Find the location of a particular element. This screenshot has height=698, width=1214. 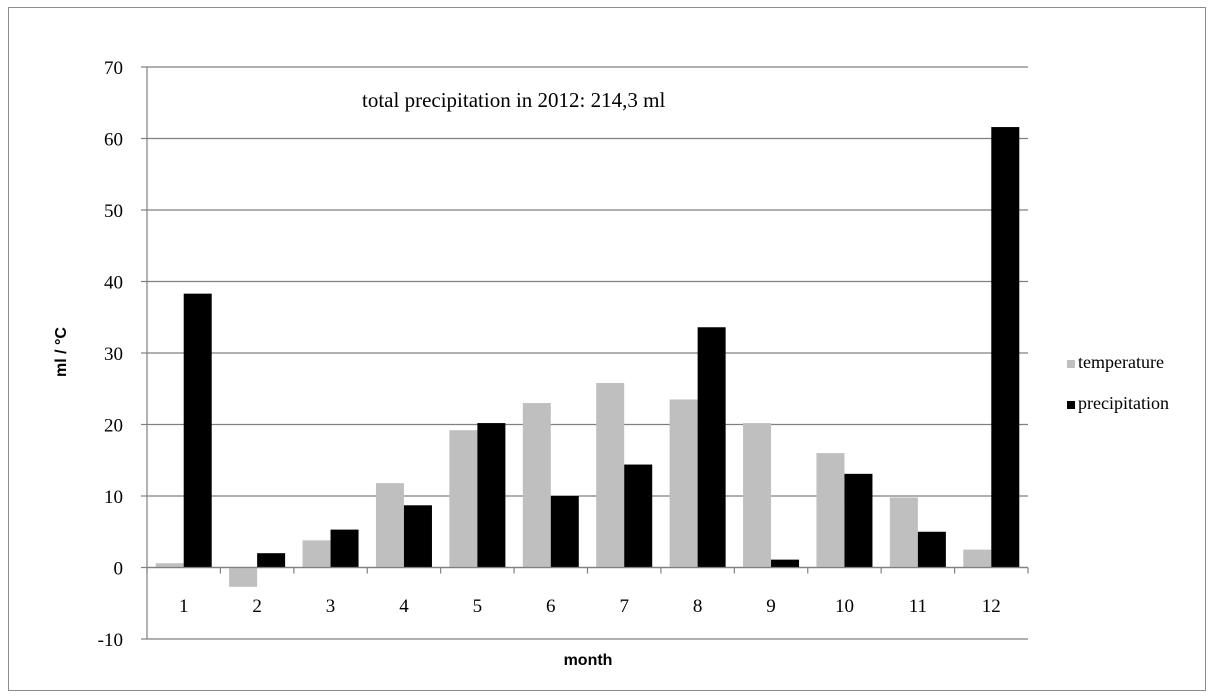

legend: temperature precipitation is located at coordinates (1118, 382).